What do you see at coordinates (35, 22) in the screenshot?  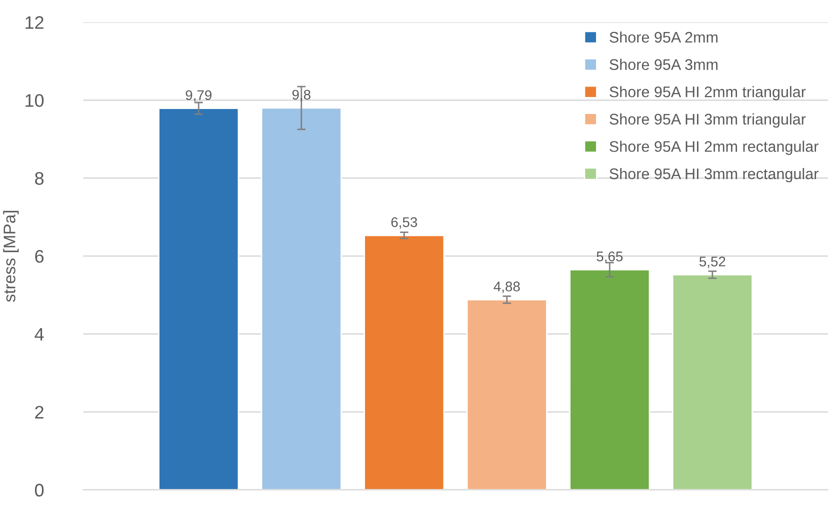 I see `y-tick-label: 12` at bounding box center [35, 22].